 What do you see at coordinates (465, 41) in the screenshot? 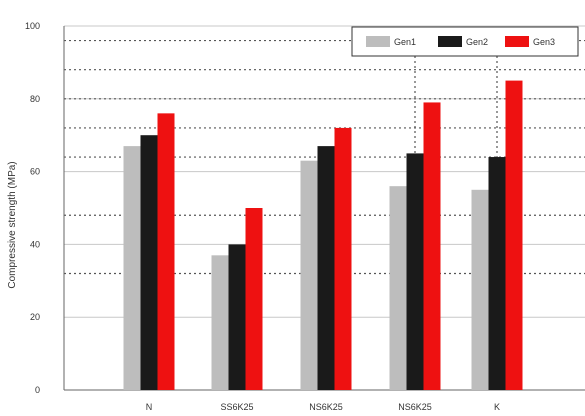
I see `legend: Gen1 Gen2 Gen3` at bounding box center [465, 41].